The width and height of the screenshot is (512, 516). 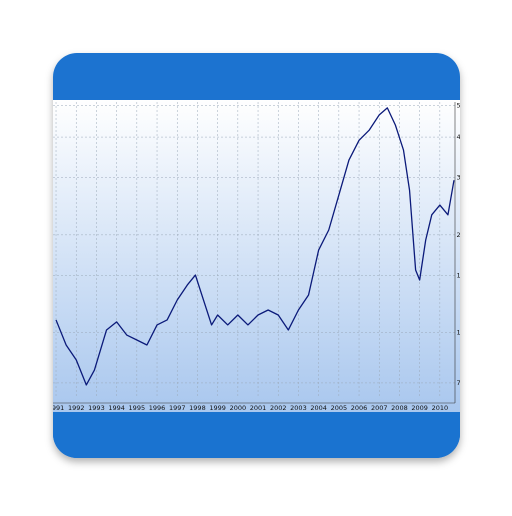 I want to click on x-tick-label: 1991, so click(x=56, y=408).